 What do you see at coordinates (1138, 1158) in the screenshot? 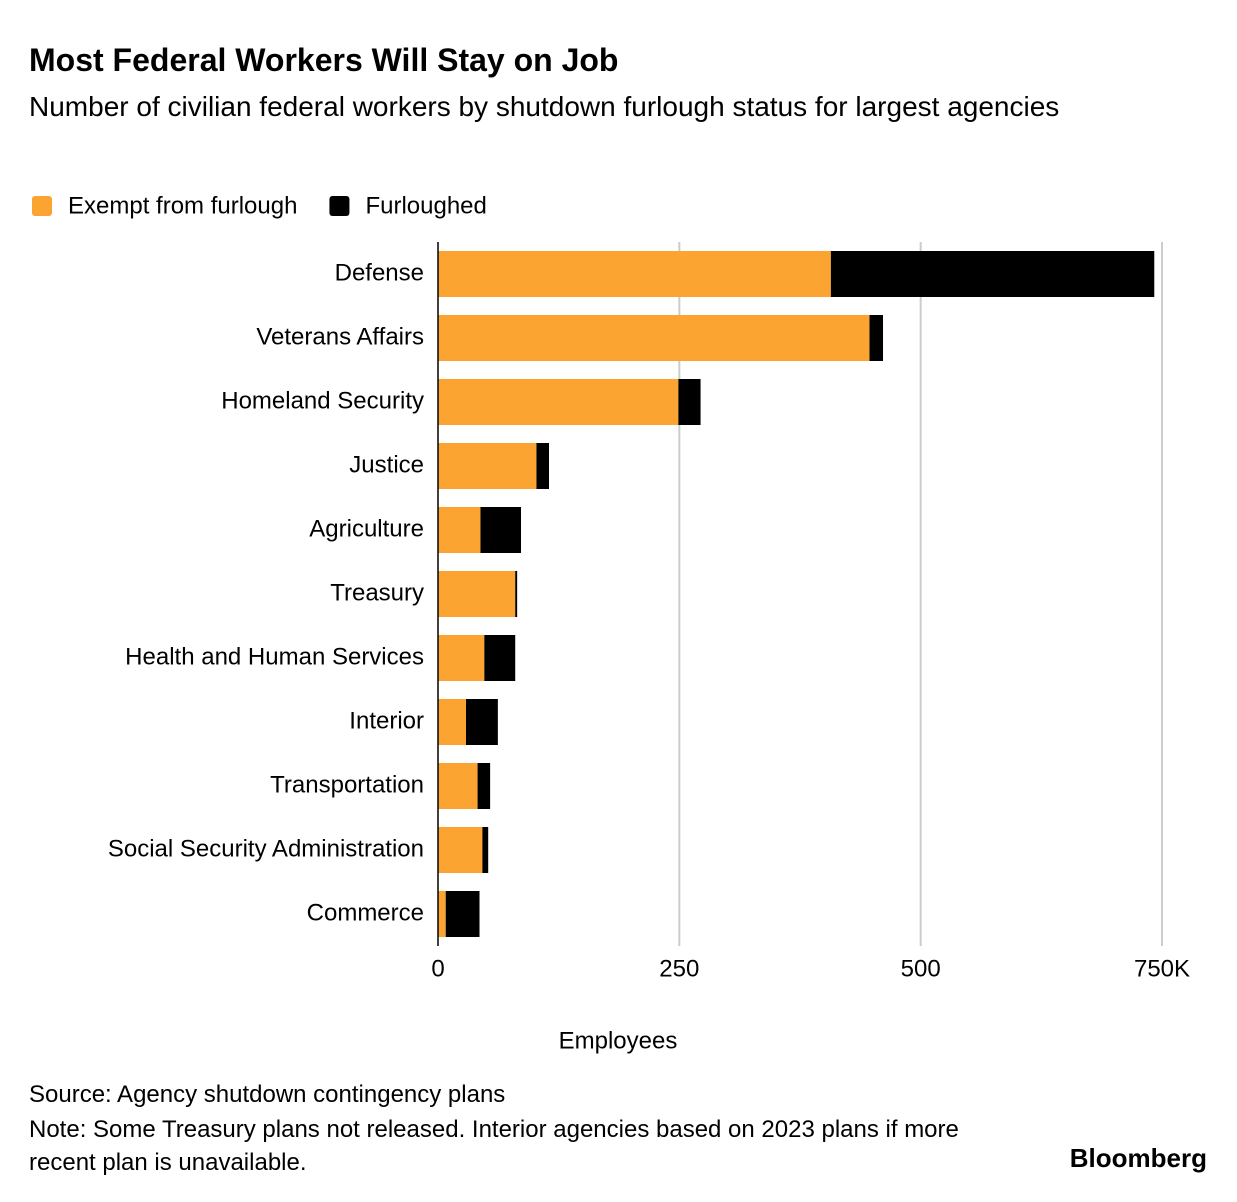
I see `brand: Bloomberg` at bounding box center [1138, 1158].